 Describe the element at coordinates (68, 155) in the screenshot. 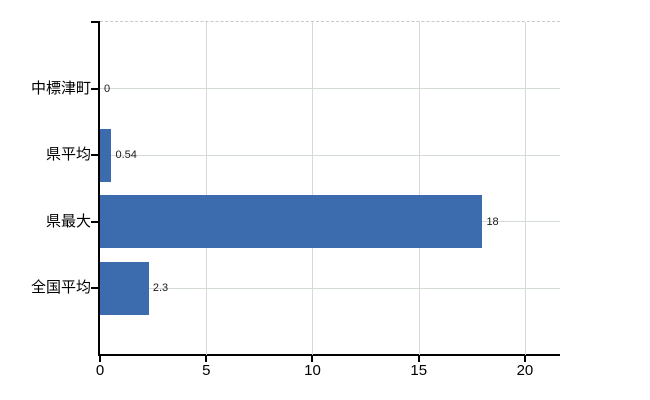

I see `category-label: 県平均` at that location.